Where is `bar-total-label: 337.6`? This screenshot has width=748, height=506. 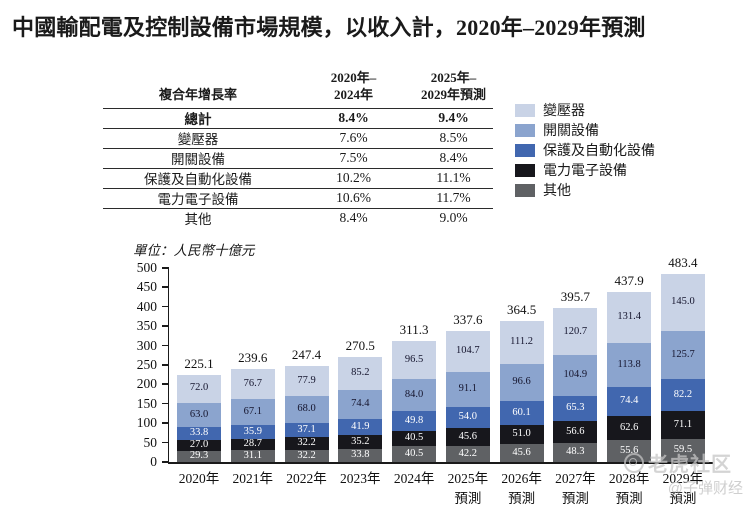 bar-total-label: 337.6 is located at coordinates (468, 320).